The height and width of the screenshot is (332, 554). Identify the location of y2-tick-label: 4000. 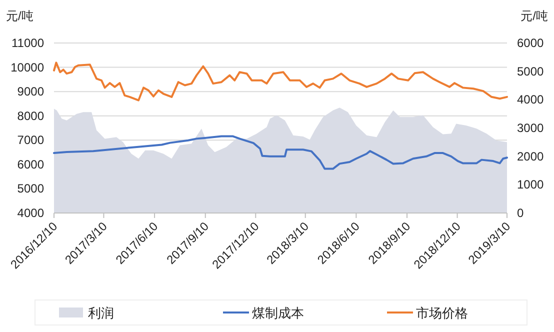
(530, 99).